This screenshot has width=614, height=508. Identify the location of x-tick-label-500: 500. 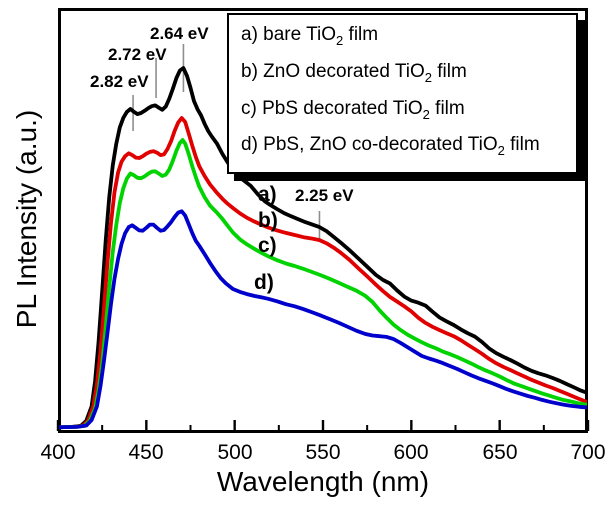
(235, 452).